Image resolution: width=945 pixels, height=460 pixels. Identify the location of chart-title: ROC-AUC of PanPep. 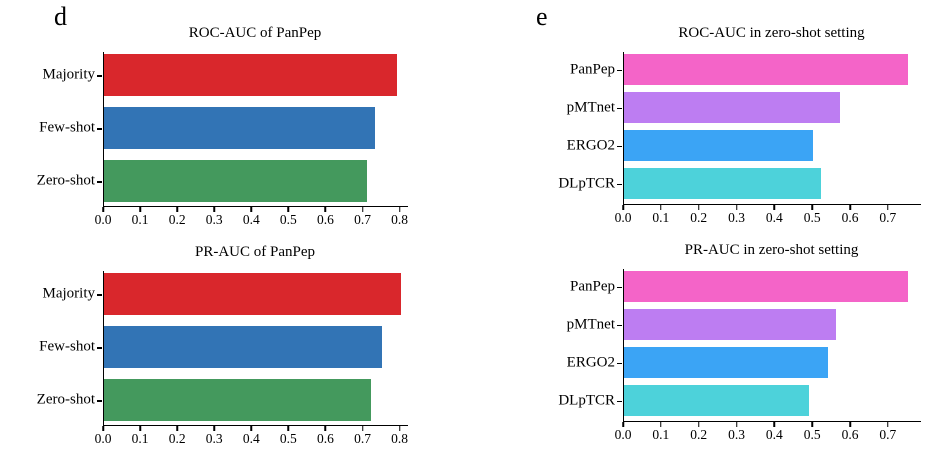
(255, 33).